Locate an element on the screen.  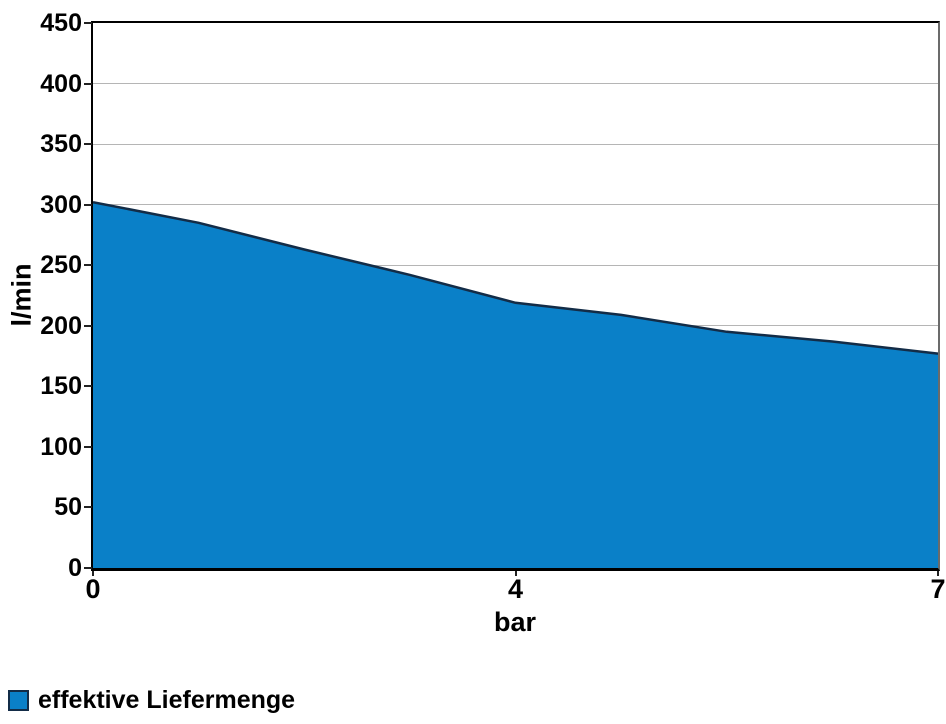
legend-color-swatch is located at coordinates (18, 700).